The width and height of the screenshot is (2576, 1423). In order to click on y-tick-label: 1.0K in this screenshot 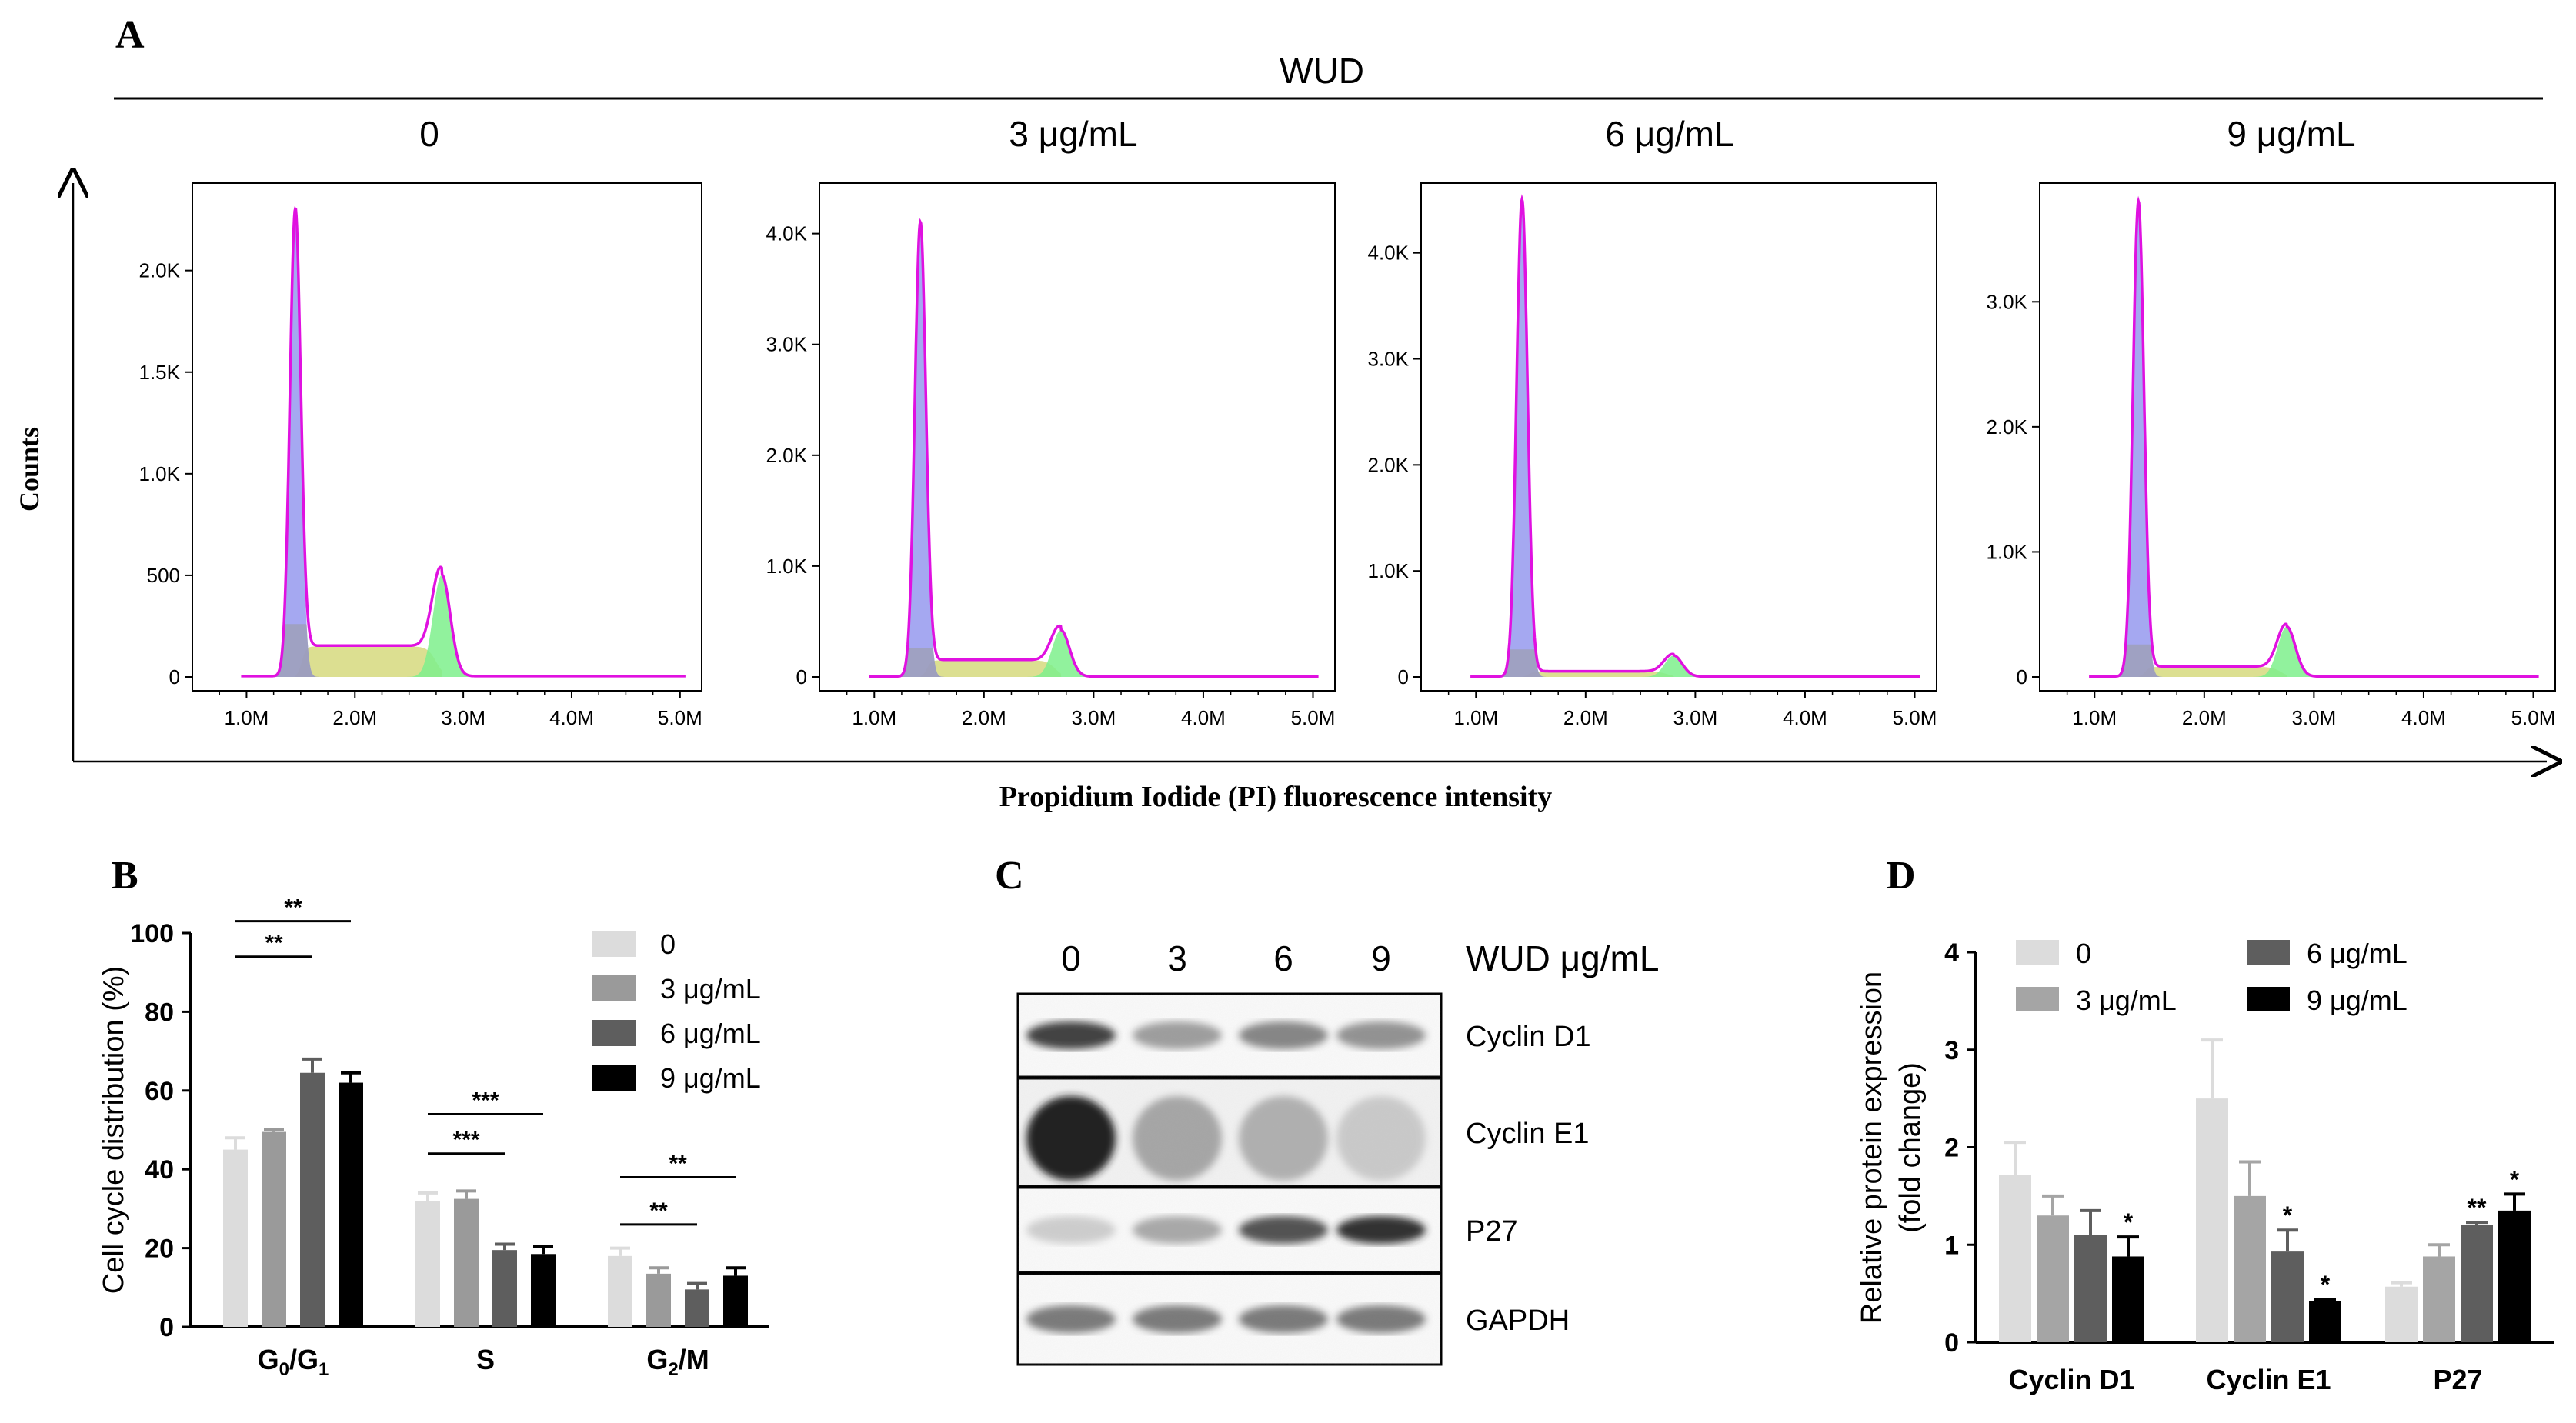, I will do `click(1389, 570)`.